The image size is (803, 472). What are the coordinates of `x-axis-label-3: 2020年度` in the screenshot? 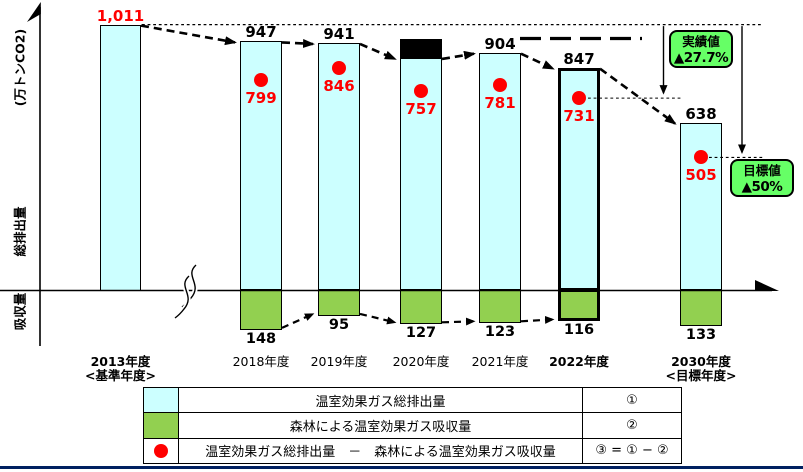 It's located at (421, 361).